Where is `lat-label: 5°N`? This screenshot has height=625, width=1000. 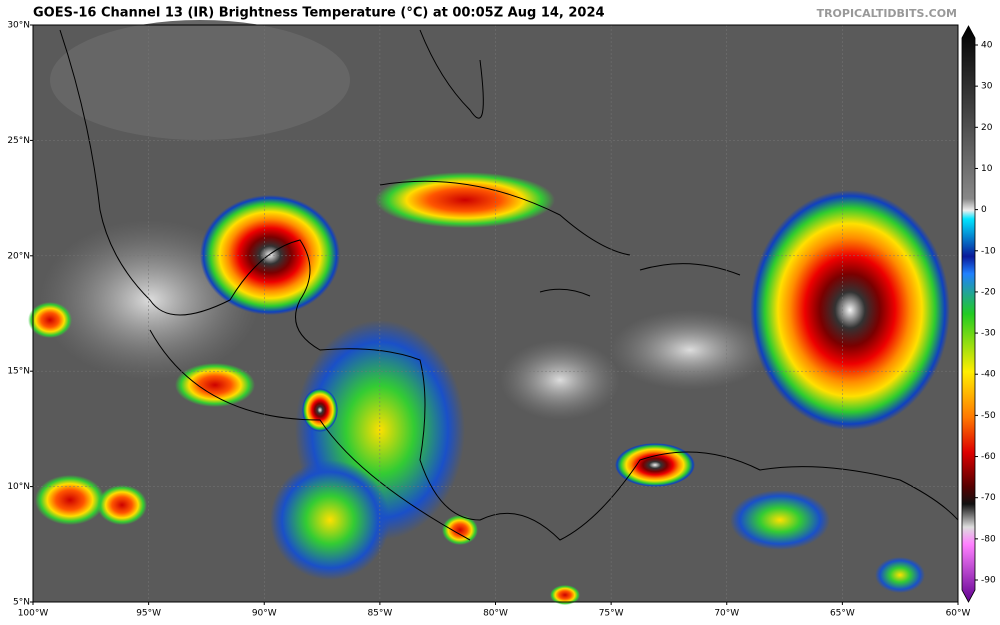 lat-label: 5°N is located at coordinates (21, 603).